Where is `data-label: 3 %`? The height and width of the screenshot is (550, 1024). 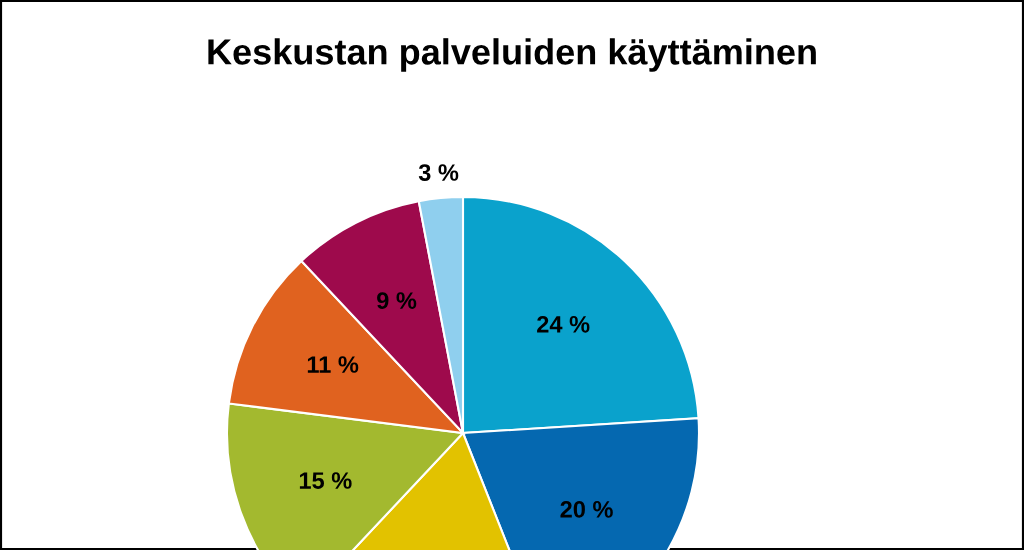 data-label: 3 % is located at coordinates (438, 172).